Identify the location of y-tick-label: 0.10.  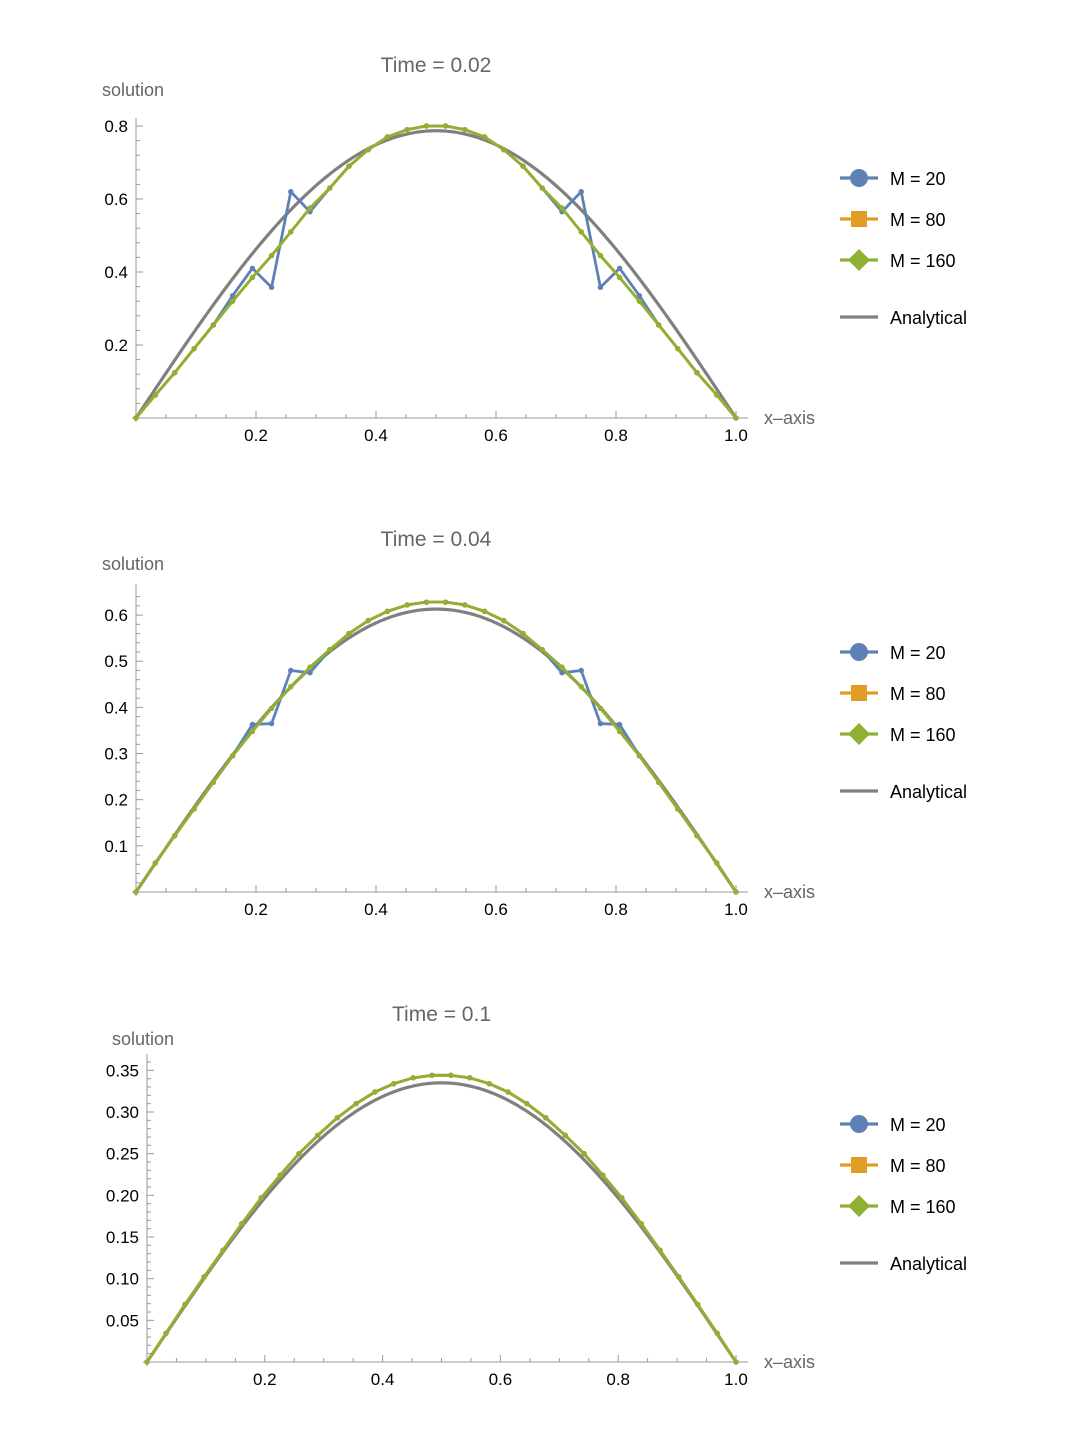
(122, 1279).